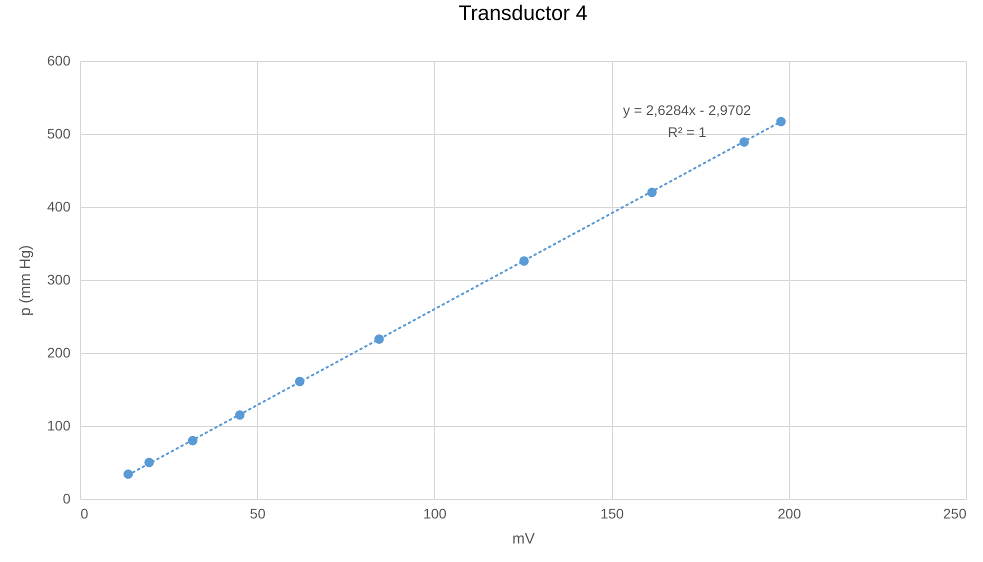 Image resolution: width=983 pixels, height=562 pixels. I want to click on x-tick-label: 50, so click(258, 514).